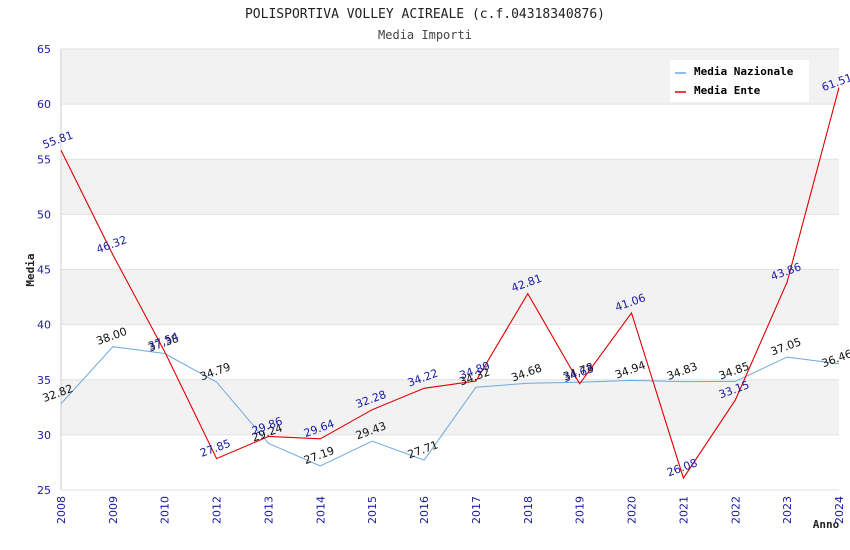  Describe the element at coordinates (839, 510) in the screenshot. I see `x-tick-label: 2024` at that location.